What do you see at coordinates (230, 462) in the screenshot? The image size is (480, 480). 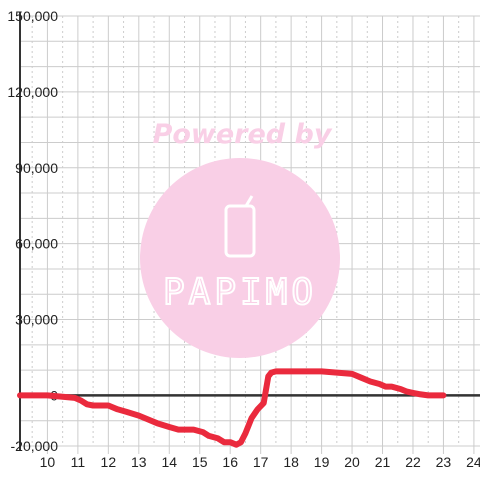 I see `x-tick-label: 16` at bounding box center [230, 462].